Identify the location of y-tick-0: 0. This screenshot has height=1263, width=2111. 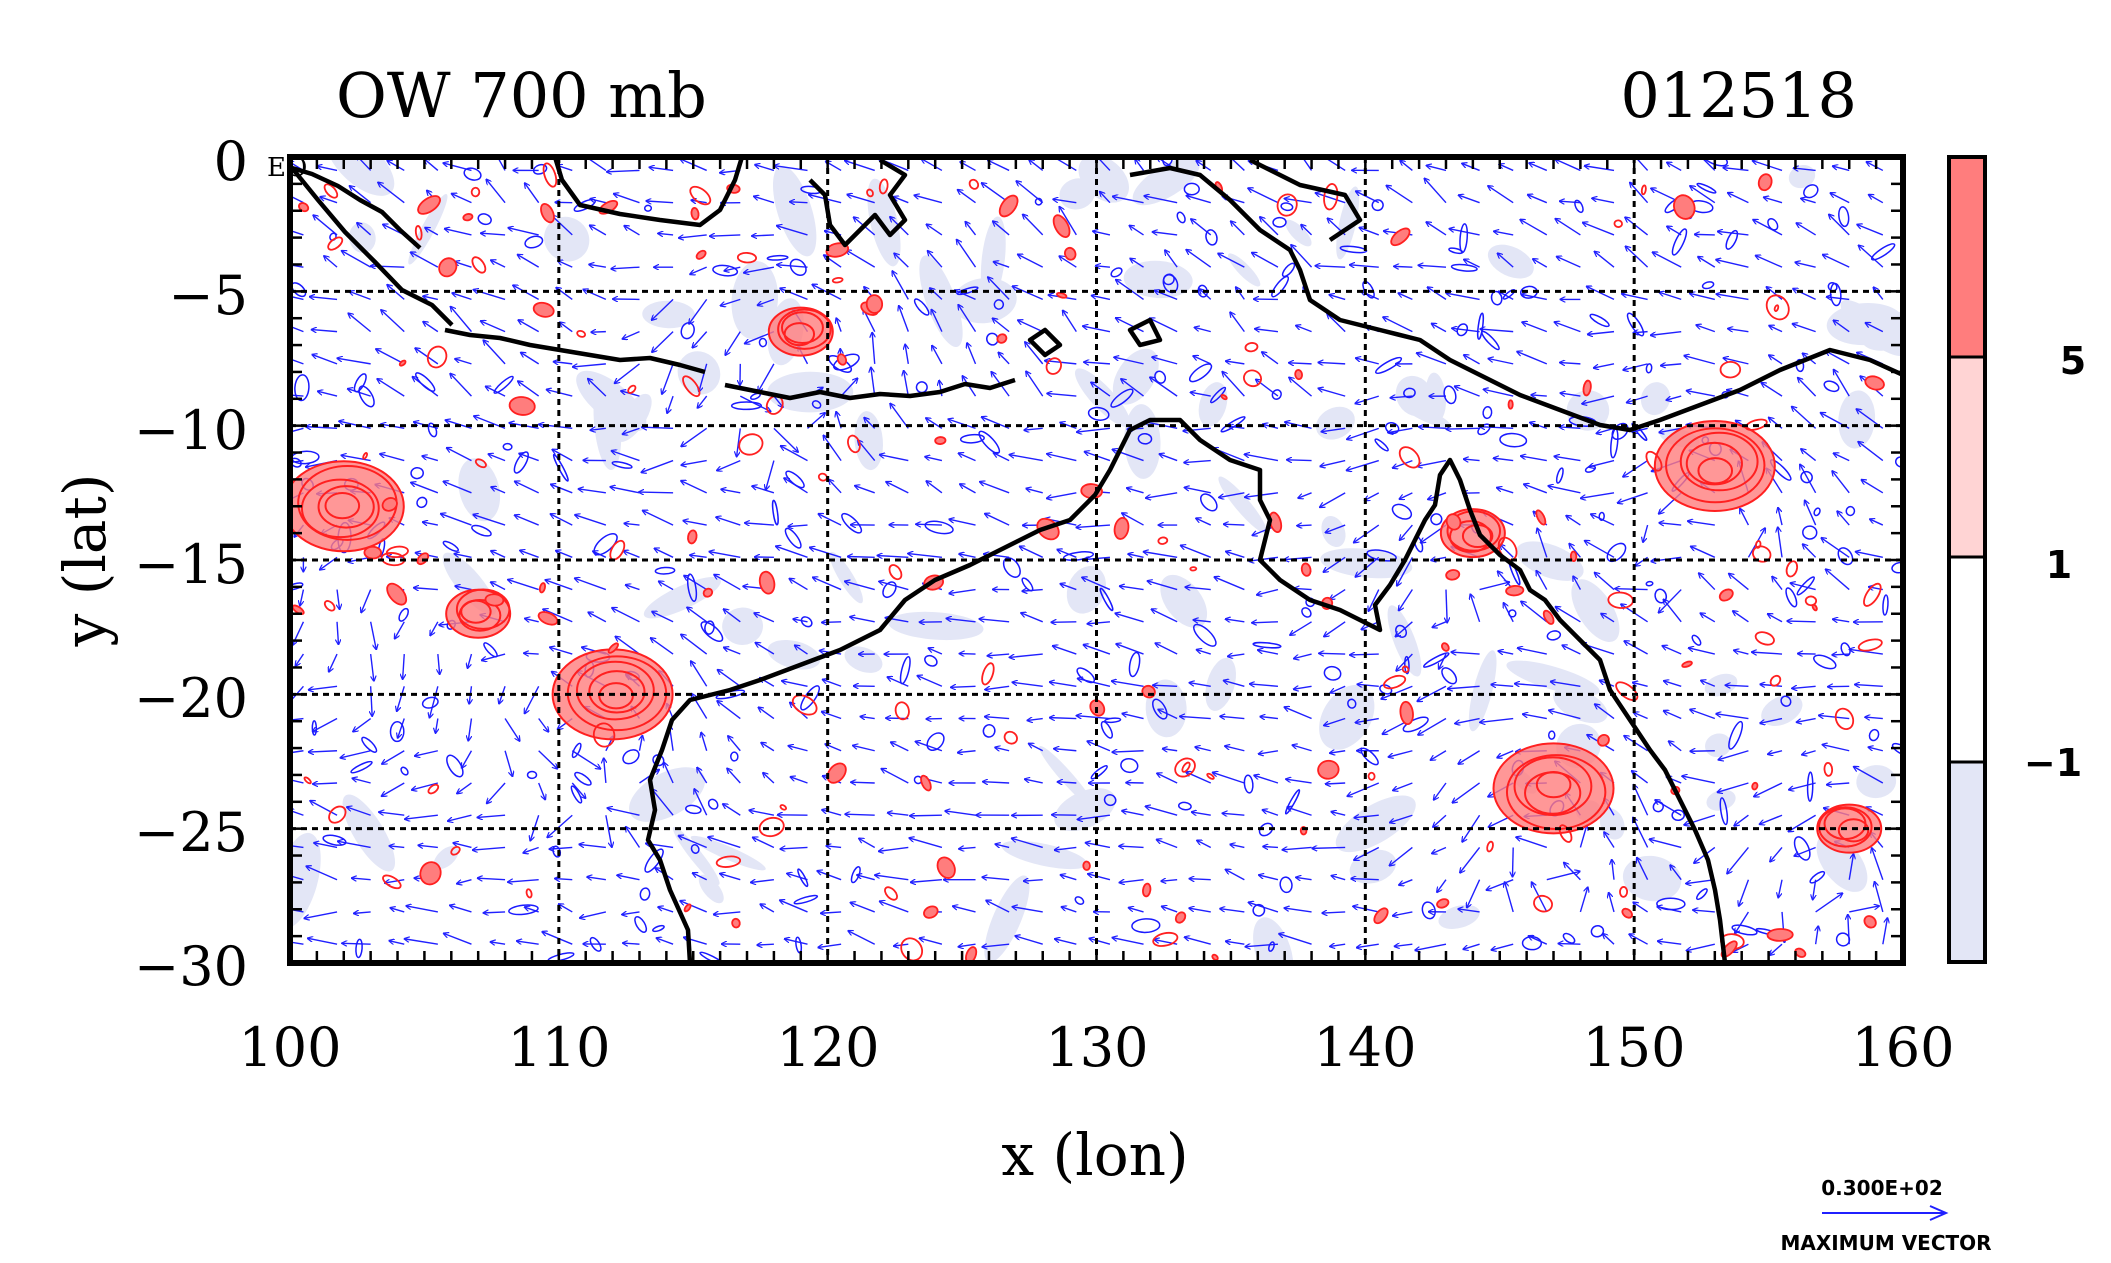
(231, 161).